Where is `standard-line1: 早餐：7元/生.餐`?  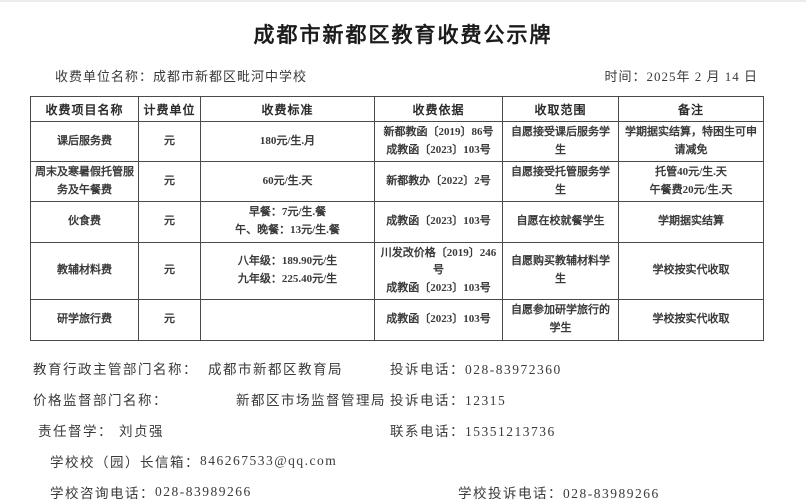
standard-line1: 早餐：7元/生.餐 is located at coordinates (287, 212).